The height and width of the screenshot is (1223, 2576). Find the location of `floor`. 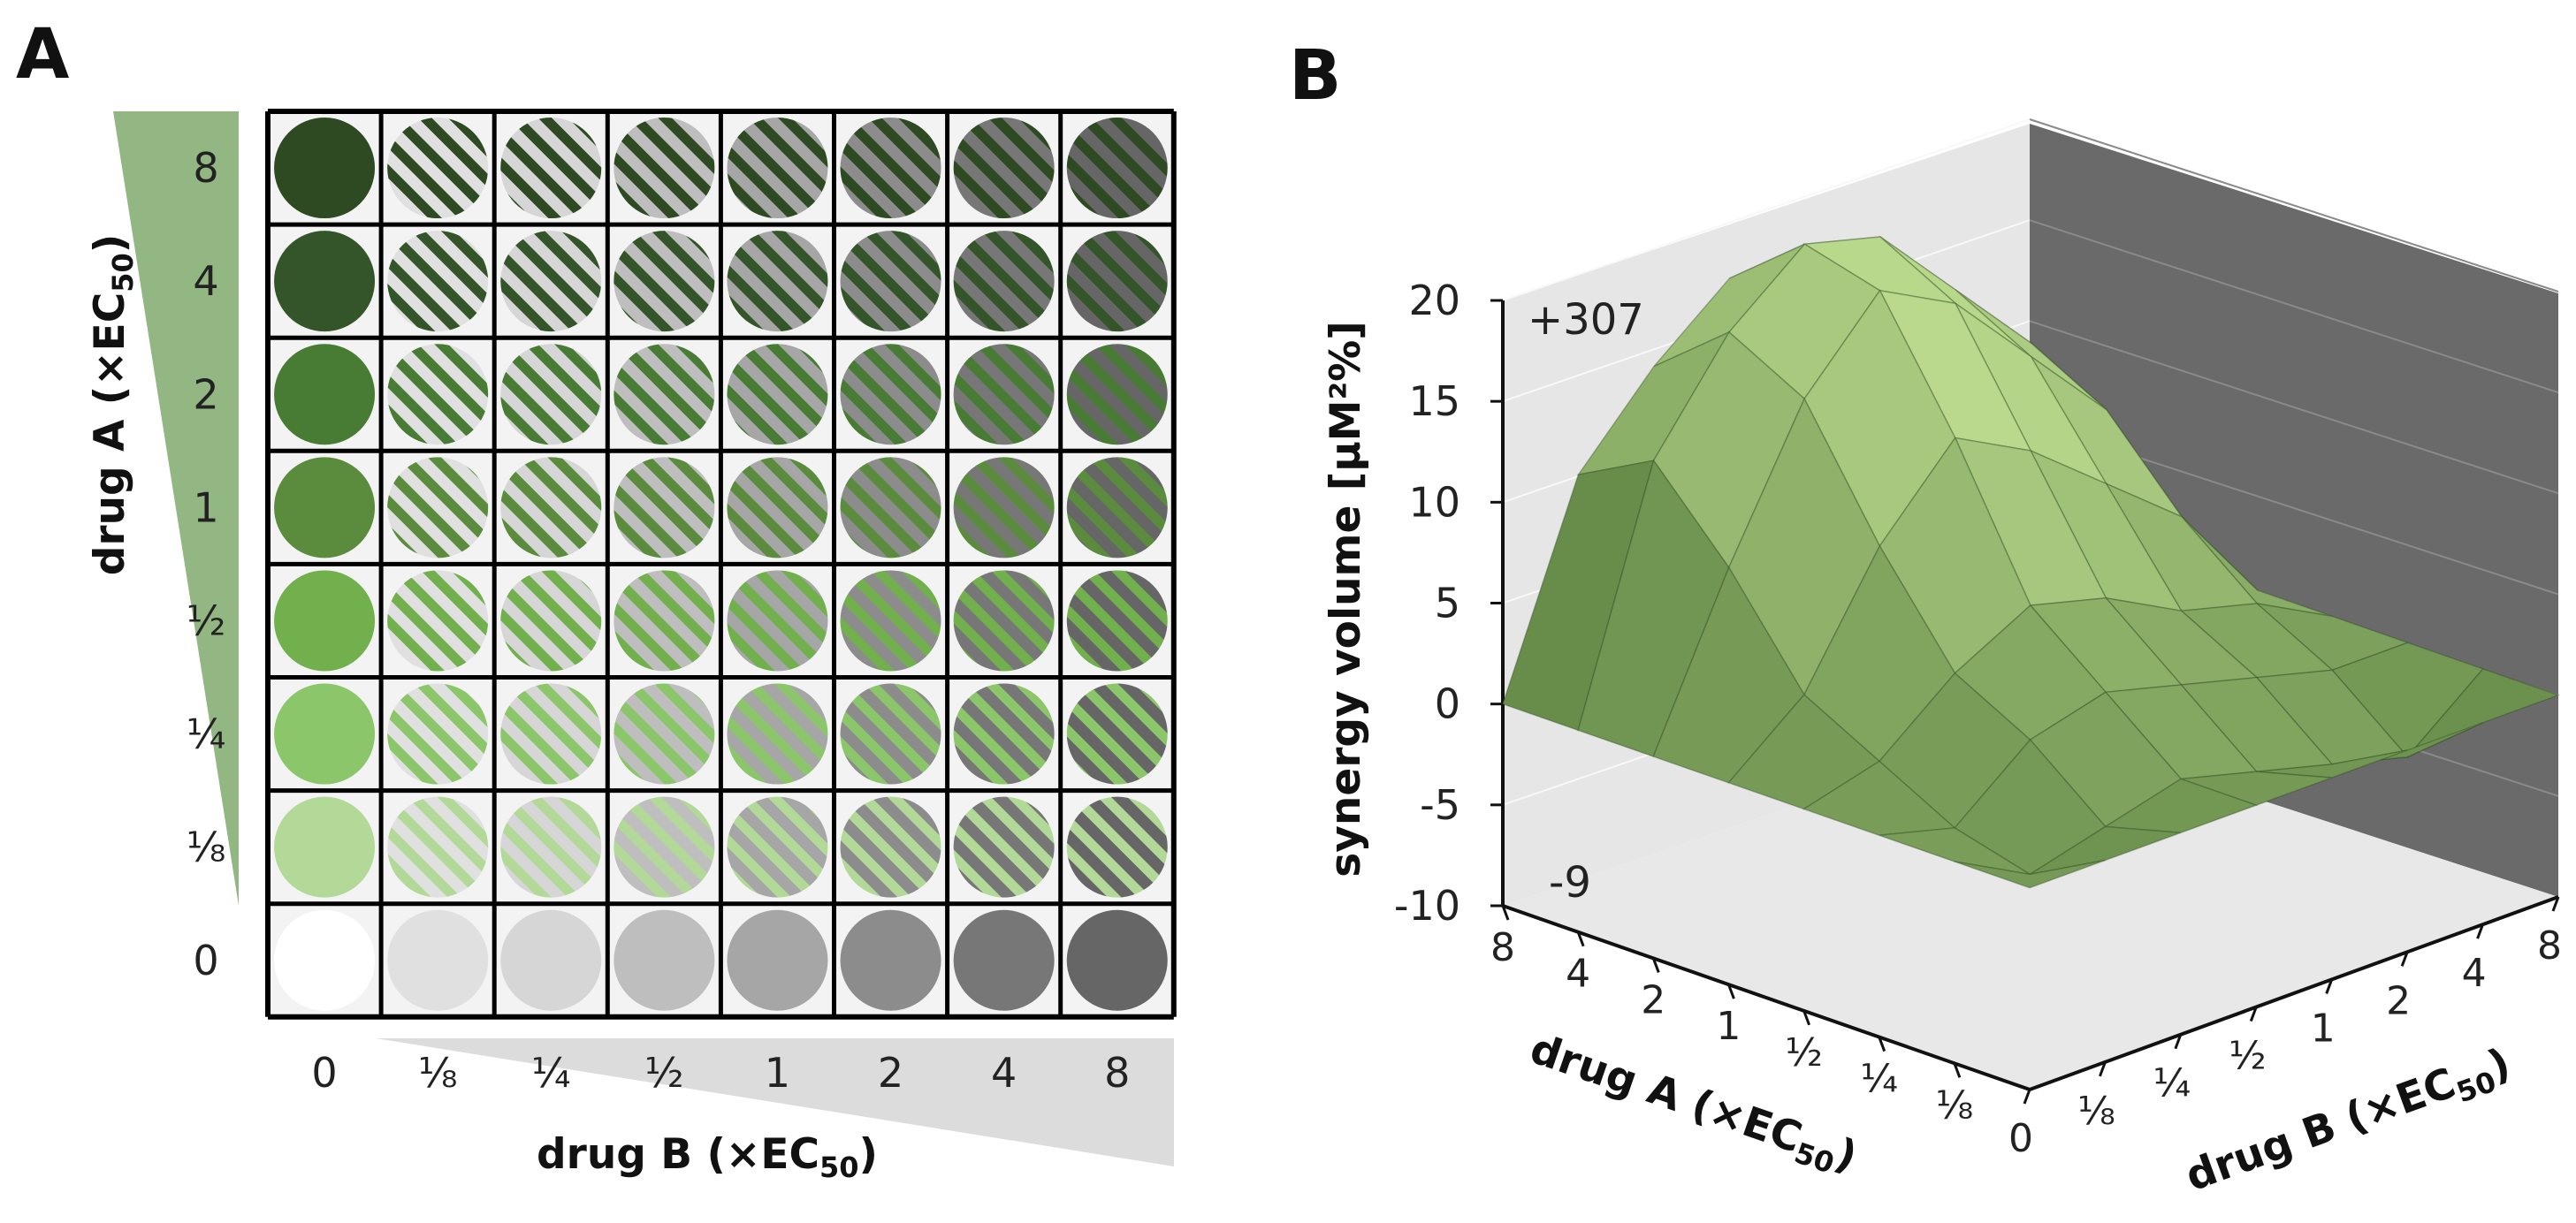

floor is located at coordinates (2030, 907).